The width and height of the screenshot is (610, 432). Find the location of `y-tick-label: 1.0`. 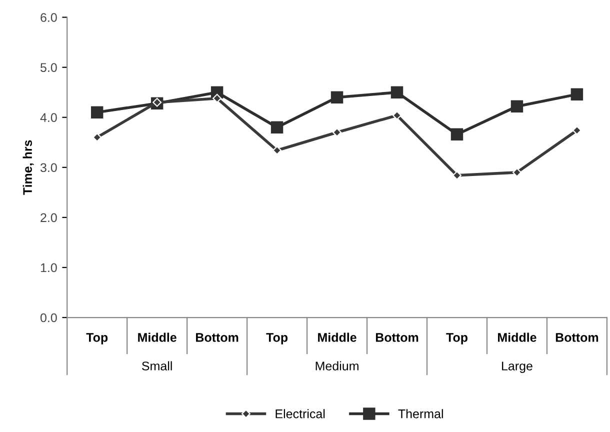

y-tick-label: 1.0 is located at coordinates (48, 267).